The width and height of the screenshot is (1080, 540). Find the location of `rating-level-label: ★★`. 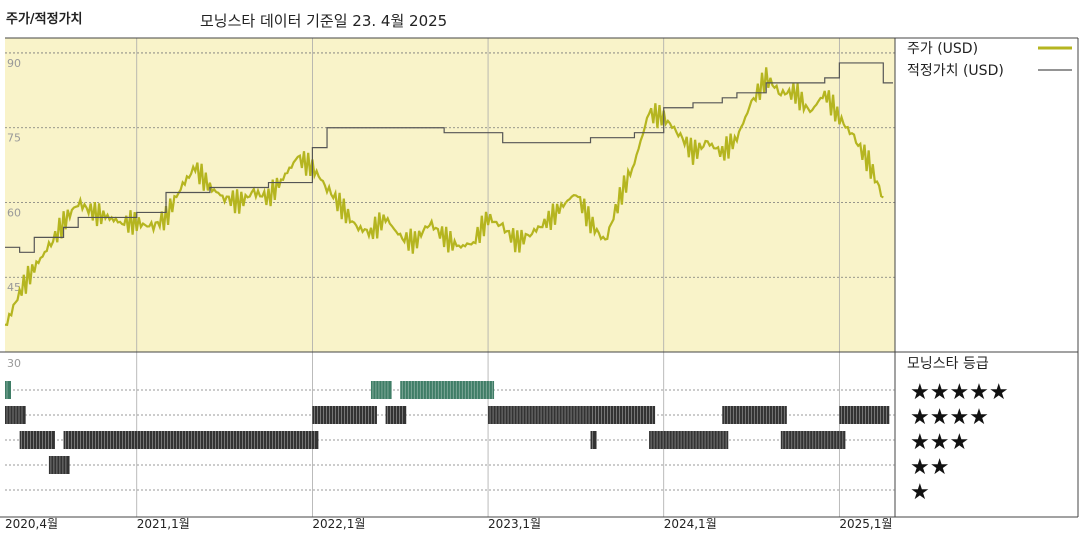

rating-level-label: ★★ is located at coordinates (929, 467).